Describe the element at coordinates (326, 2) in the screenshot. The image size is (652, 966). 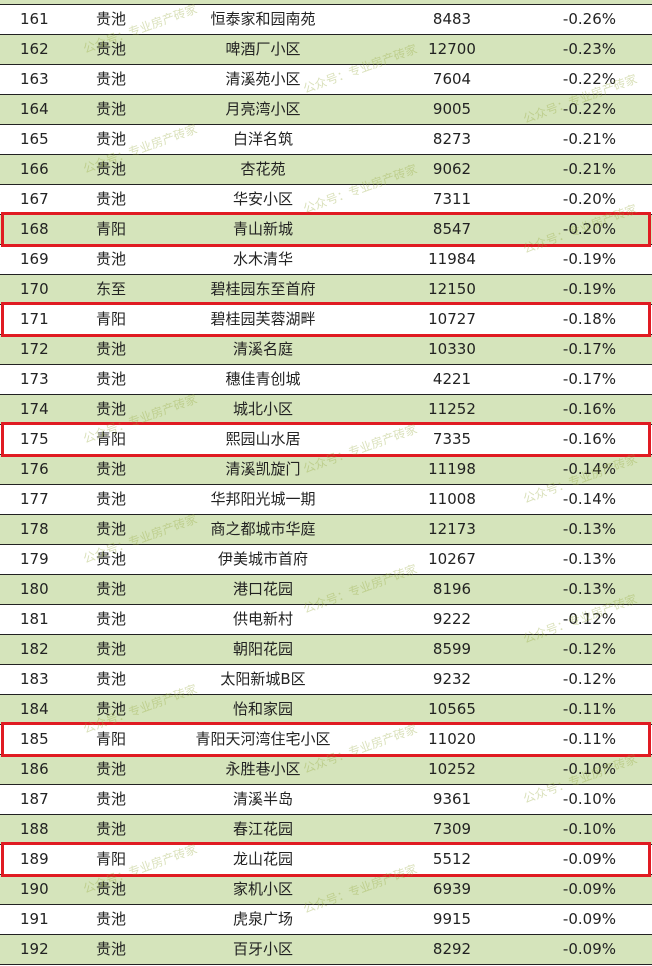
I see `previous-row-edge` at that location.